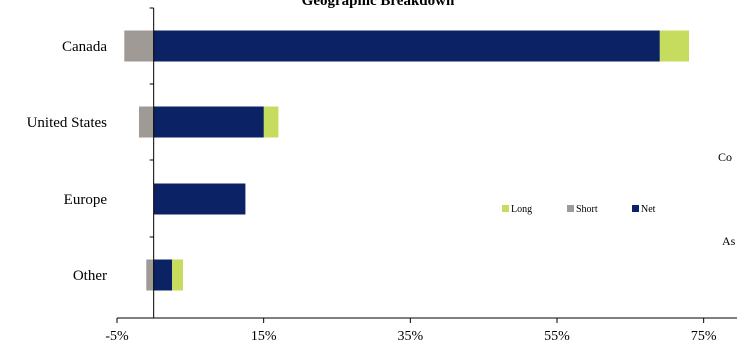 This screenshot has width=737, height=345. Describe the element at coordinates (162, 275) in the screenshot. I see `bar-other-net` at that location.